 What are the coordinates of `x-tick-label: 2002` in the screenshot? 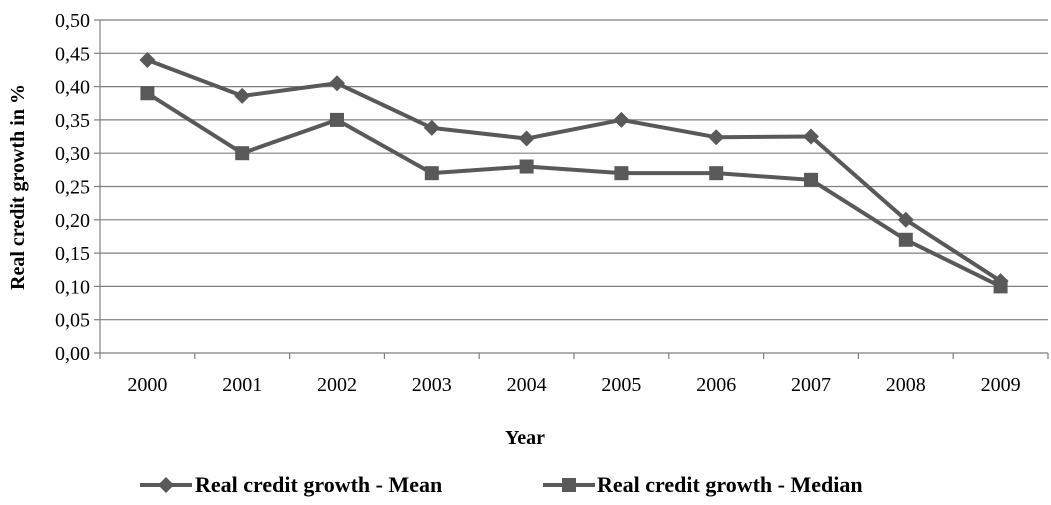 It's located at (337, 385).